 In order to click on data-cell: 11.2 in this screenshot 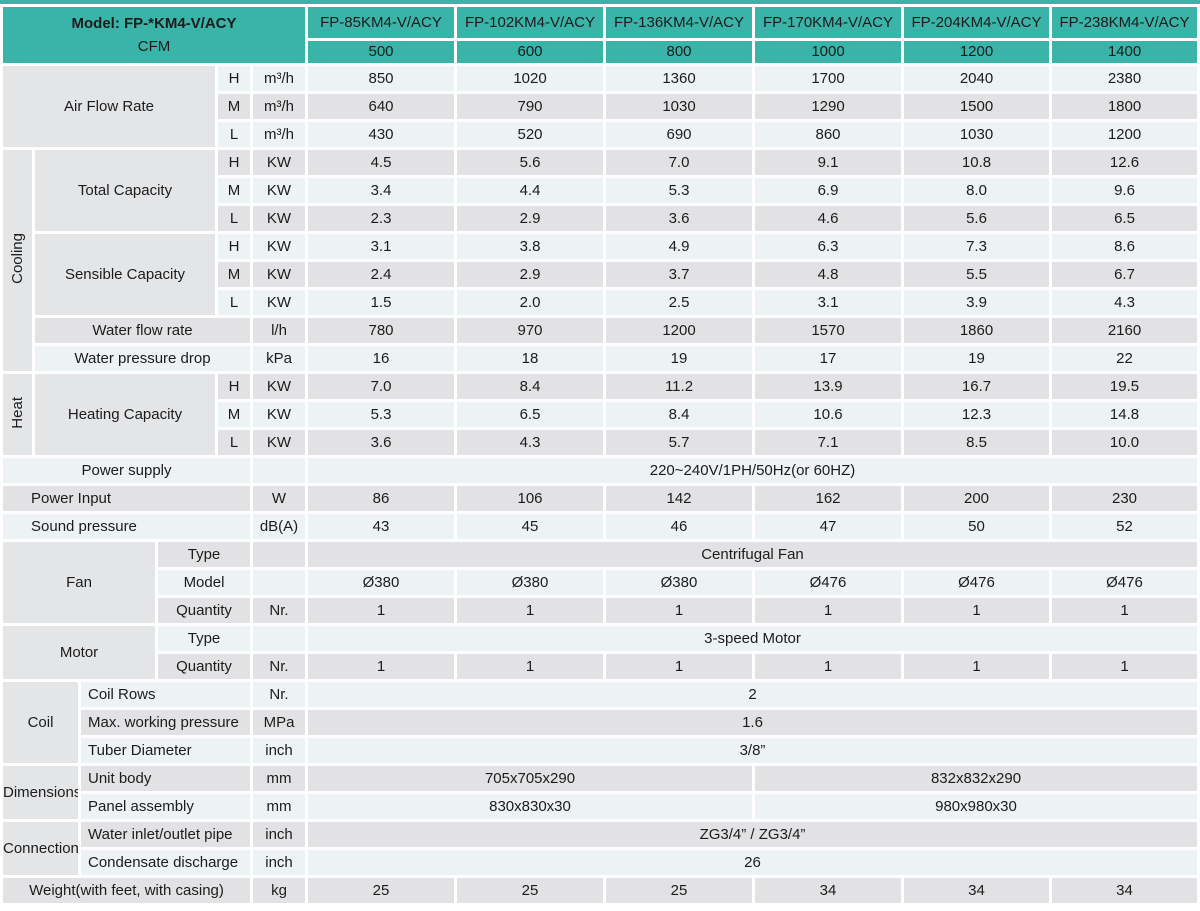, I will do `click(679, 386)`.